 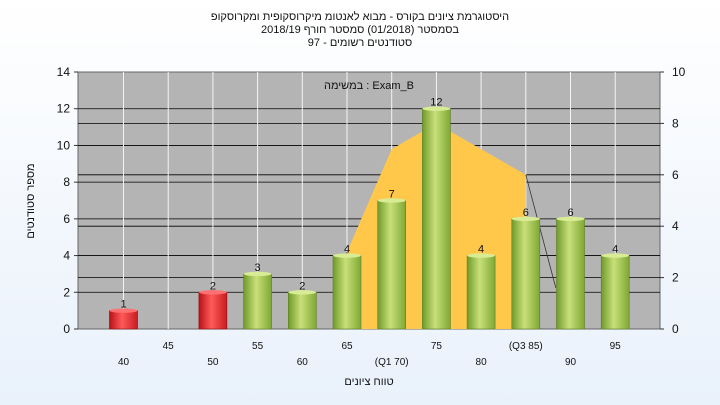 I want to click on y2-tick-label: 4, so click(x=675, y=226).